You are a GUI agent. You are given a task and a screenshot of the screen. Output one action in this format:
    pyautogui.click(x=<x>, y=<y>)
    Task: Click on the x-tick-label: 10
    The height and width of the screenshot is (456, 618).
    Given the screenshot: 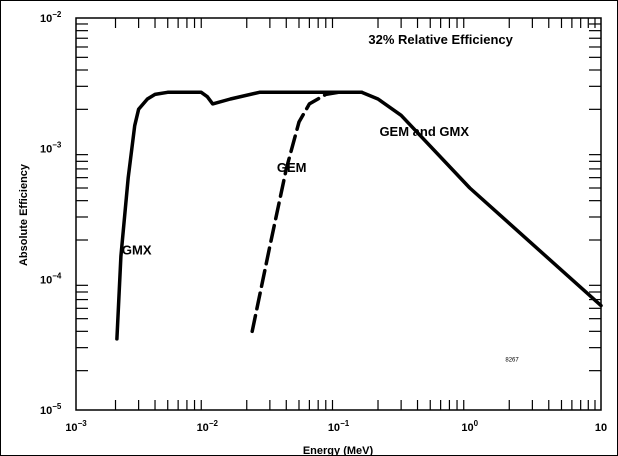 What is the action you would take?
    pyautogui.click(x=601, y=428)
    